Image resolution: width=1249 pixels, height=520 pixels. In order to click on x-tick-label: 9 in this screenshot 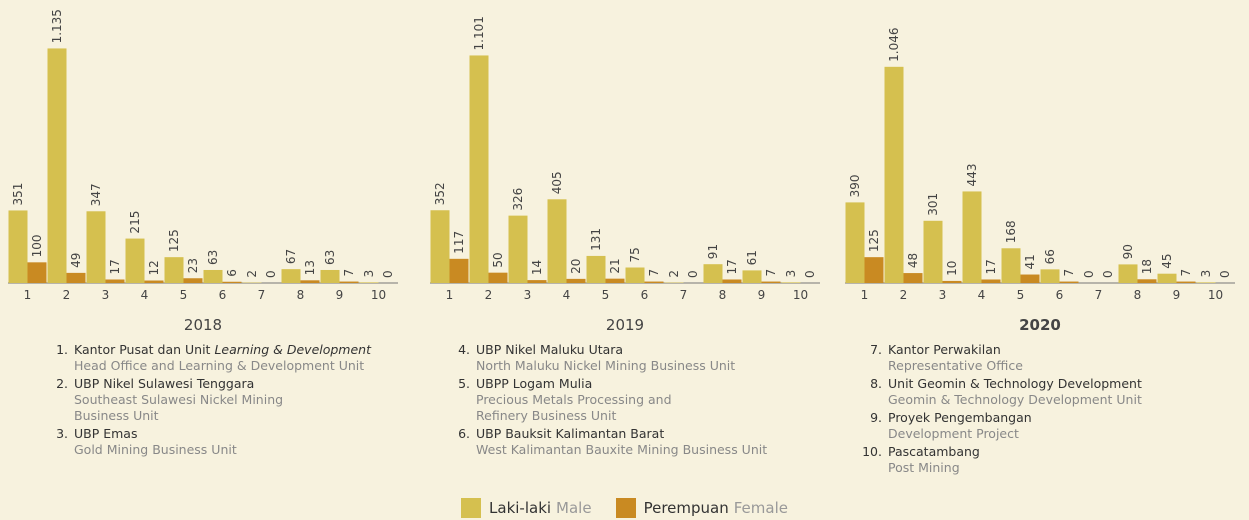, I will do `click(340, 295)`.